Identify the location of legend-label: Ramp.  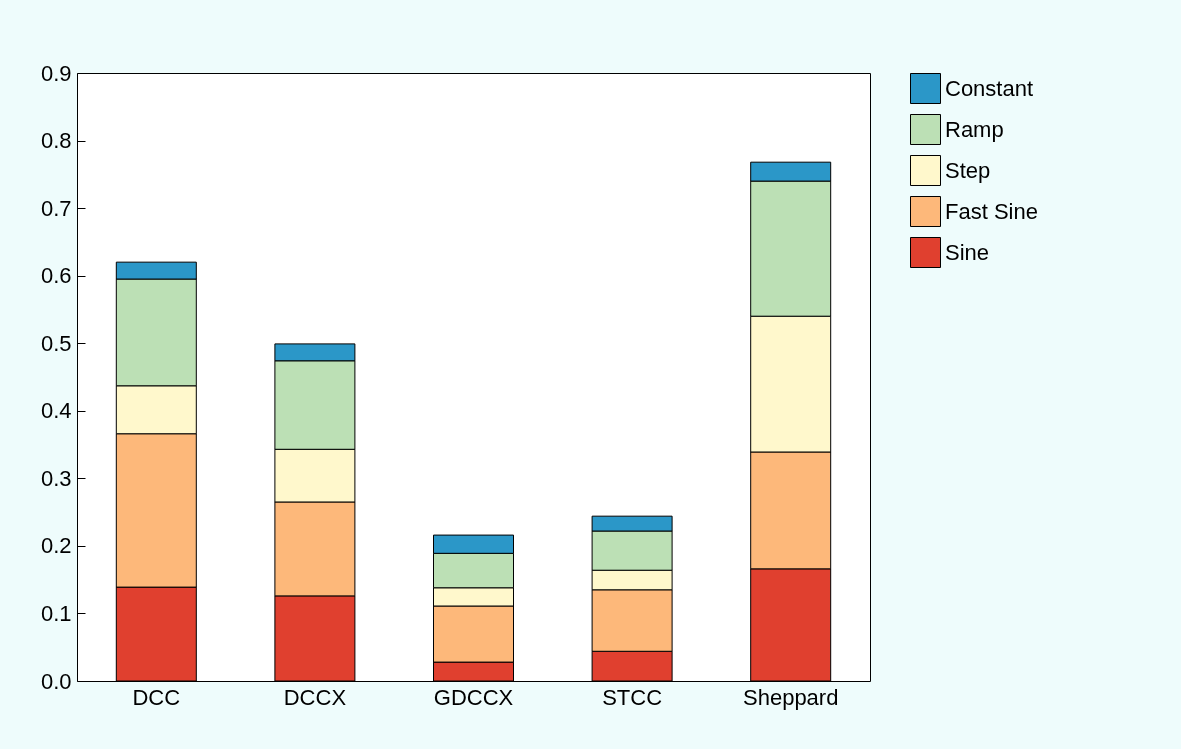
(974, 129).